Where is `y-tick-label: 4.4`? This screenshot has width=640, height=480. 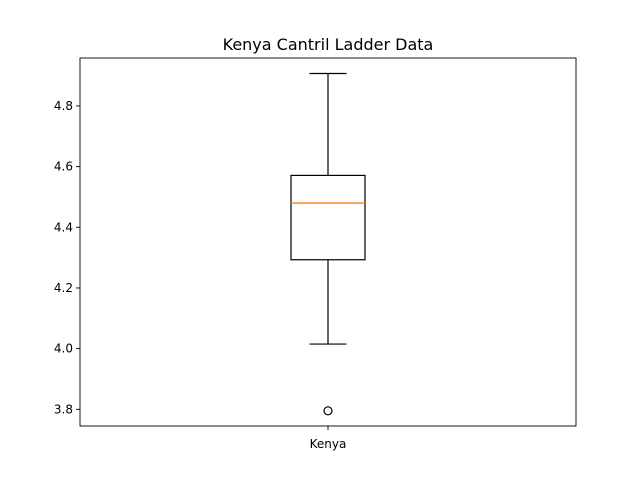
y-tick-label: 4.4 is located at coordinates (63, 227).